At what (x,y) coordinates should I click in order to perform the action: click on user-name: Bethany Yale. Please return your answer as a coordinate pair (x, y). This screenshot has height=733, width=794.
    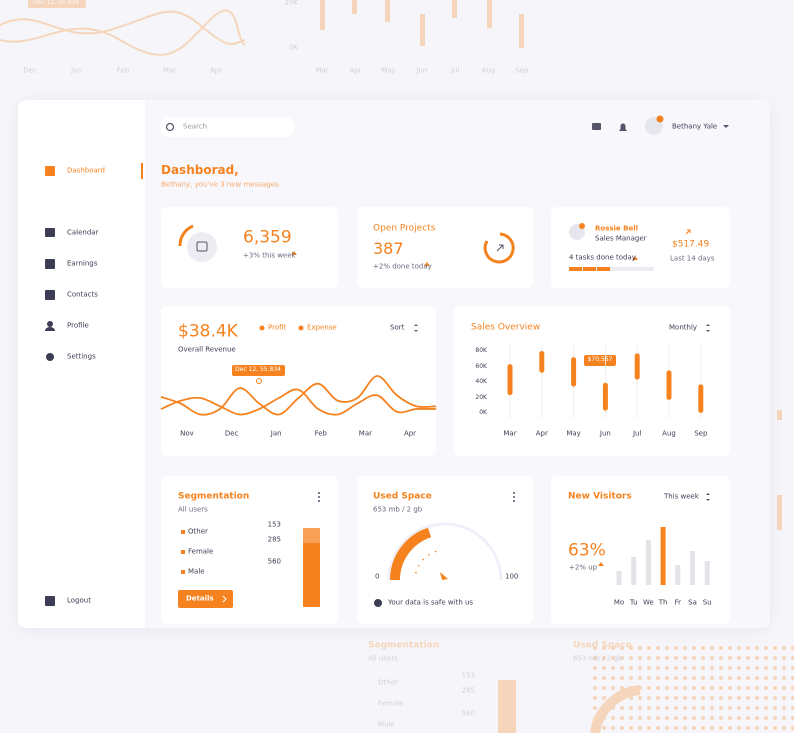
    Looking at the image, I should click on (695, 126).